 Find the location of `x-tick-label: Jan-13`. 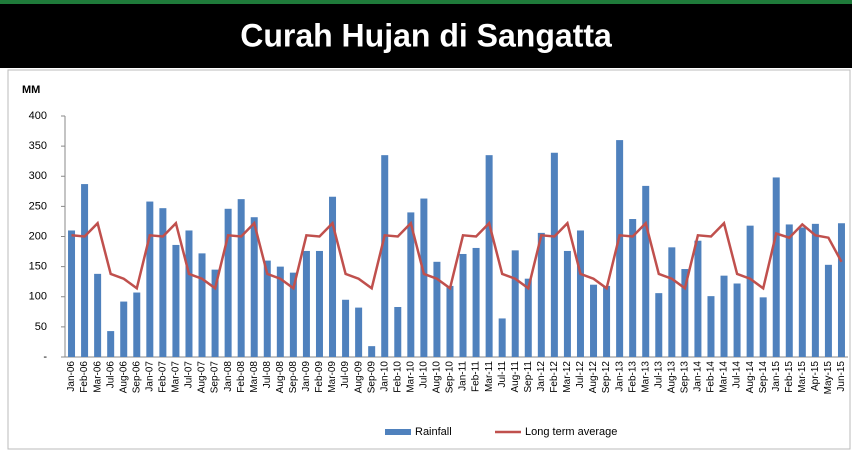

x-tick-label: Jan-13 is located at coordinates (619, 376).